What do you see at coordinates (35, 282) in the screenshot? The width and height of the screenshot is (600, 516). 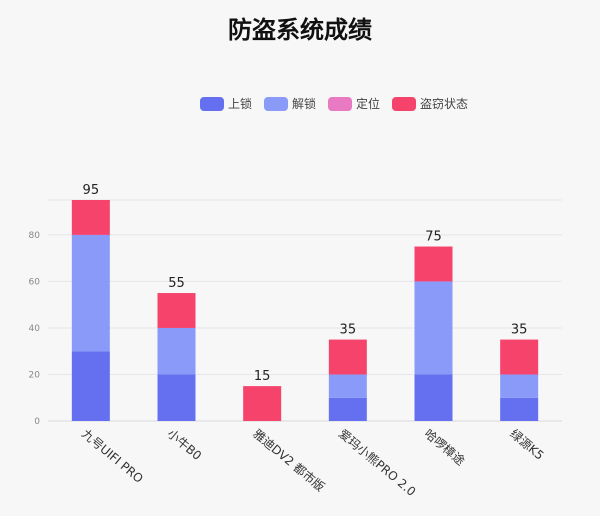 I see `y-tick-label: 60` at bounding box center [35, 282].